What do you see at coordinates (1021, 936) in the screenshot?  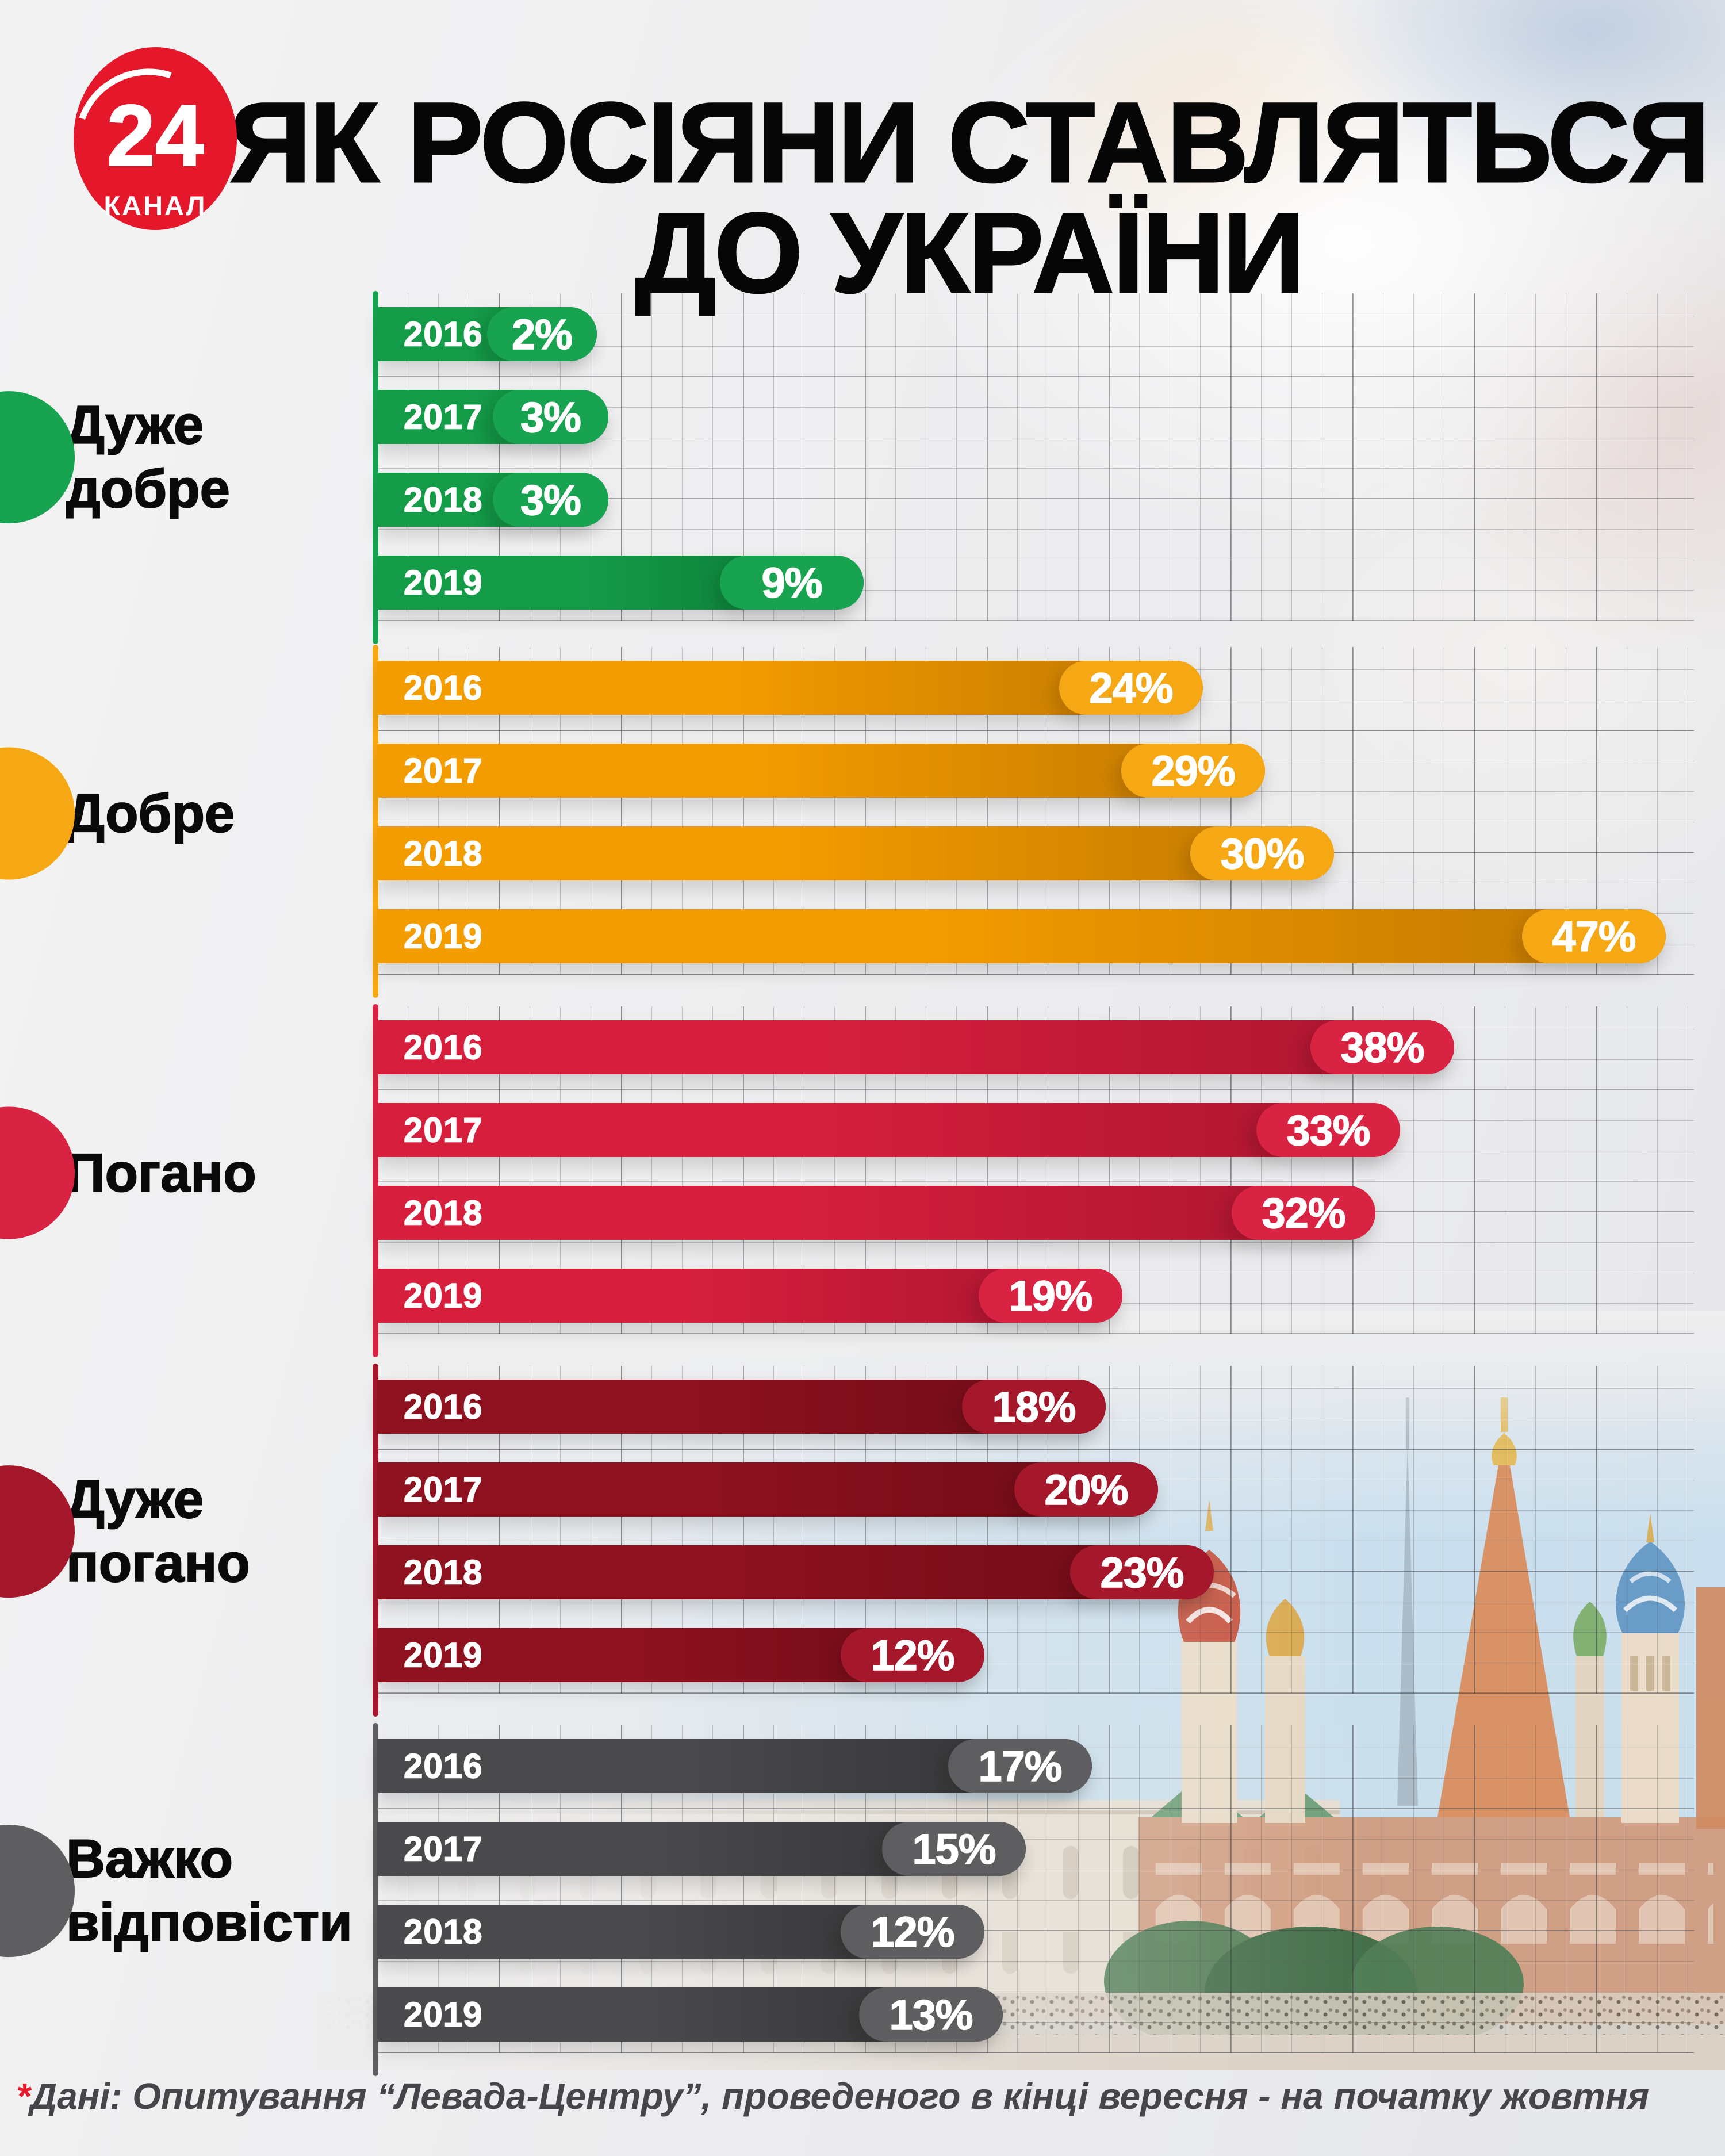 I see `bar-2019: 2019 47%` at bounding box center [1021, 936].